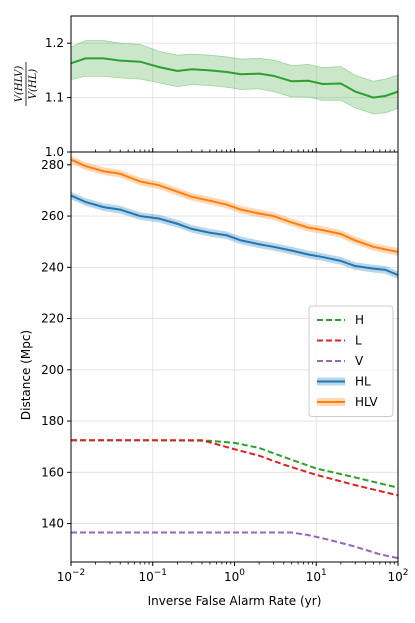 This screenshot has height=623, width=415. I want to click on x-axis-label: Inverse False Alarm Rate (yr), so click(235, 601).